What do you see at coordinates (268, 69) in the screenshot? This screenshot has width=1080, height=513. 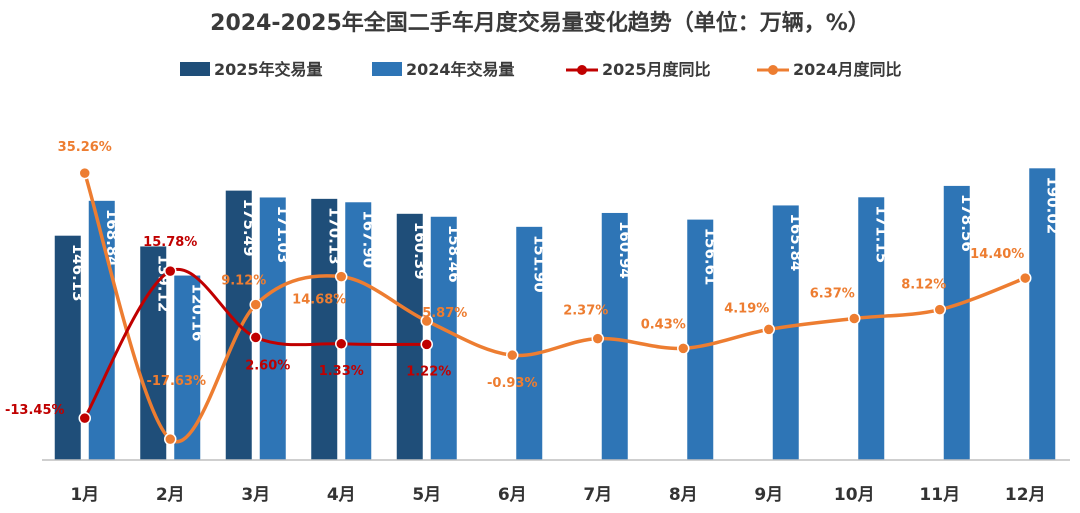 I see `legend-label: 2025年交易量` at bounding box center [268, 69].